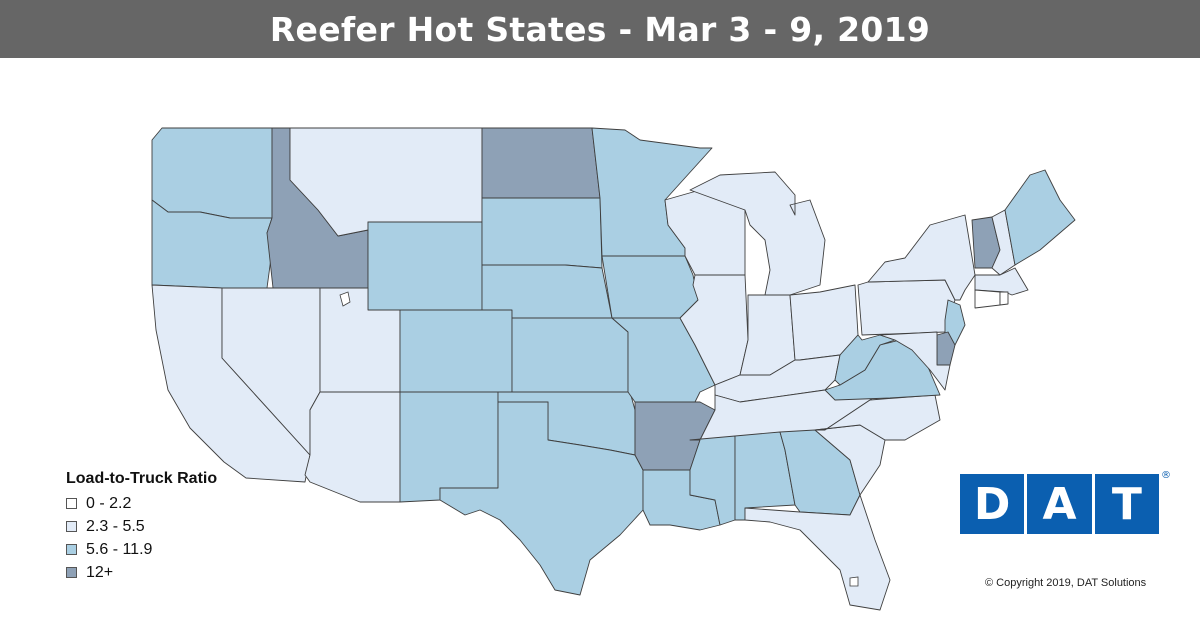  What do you see at coordinates (570, 355) in the screenshot?
I see `state-ks` at bounding box center [570, 355].